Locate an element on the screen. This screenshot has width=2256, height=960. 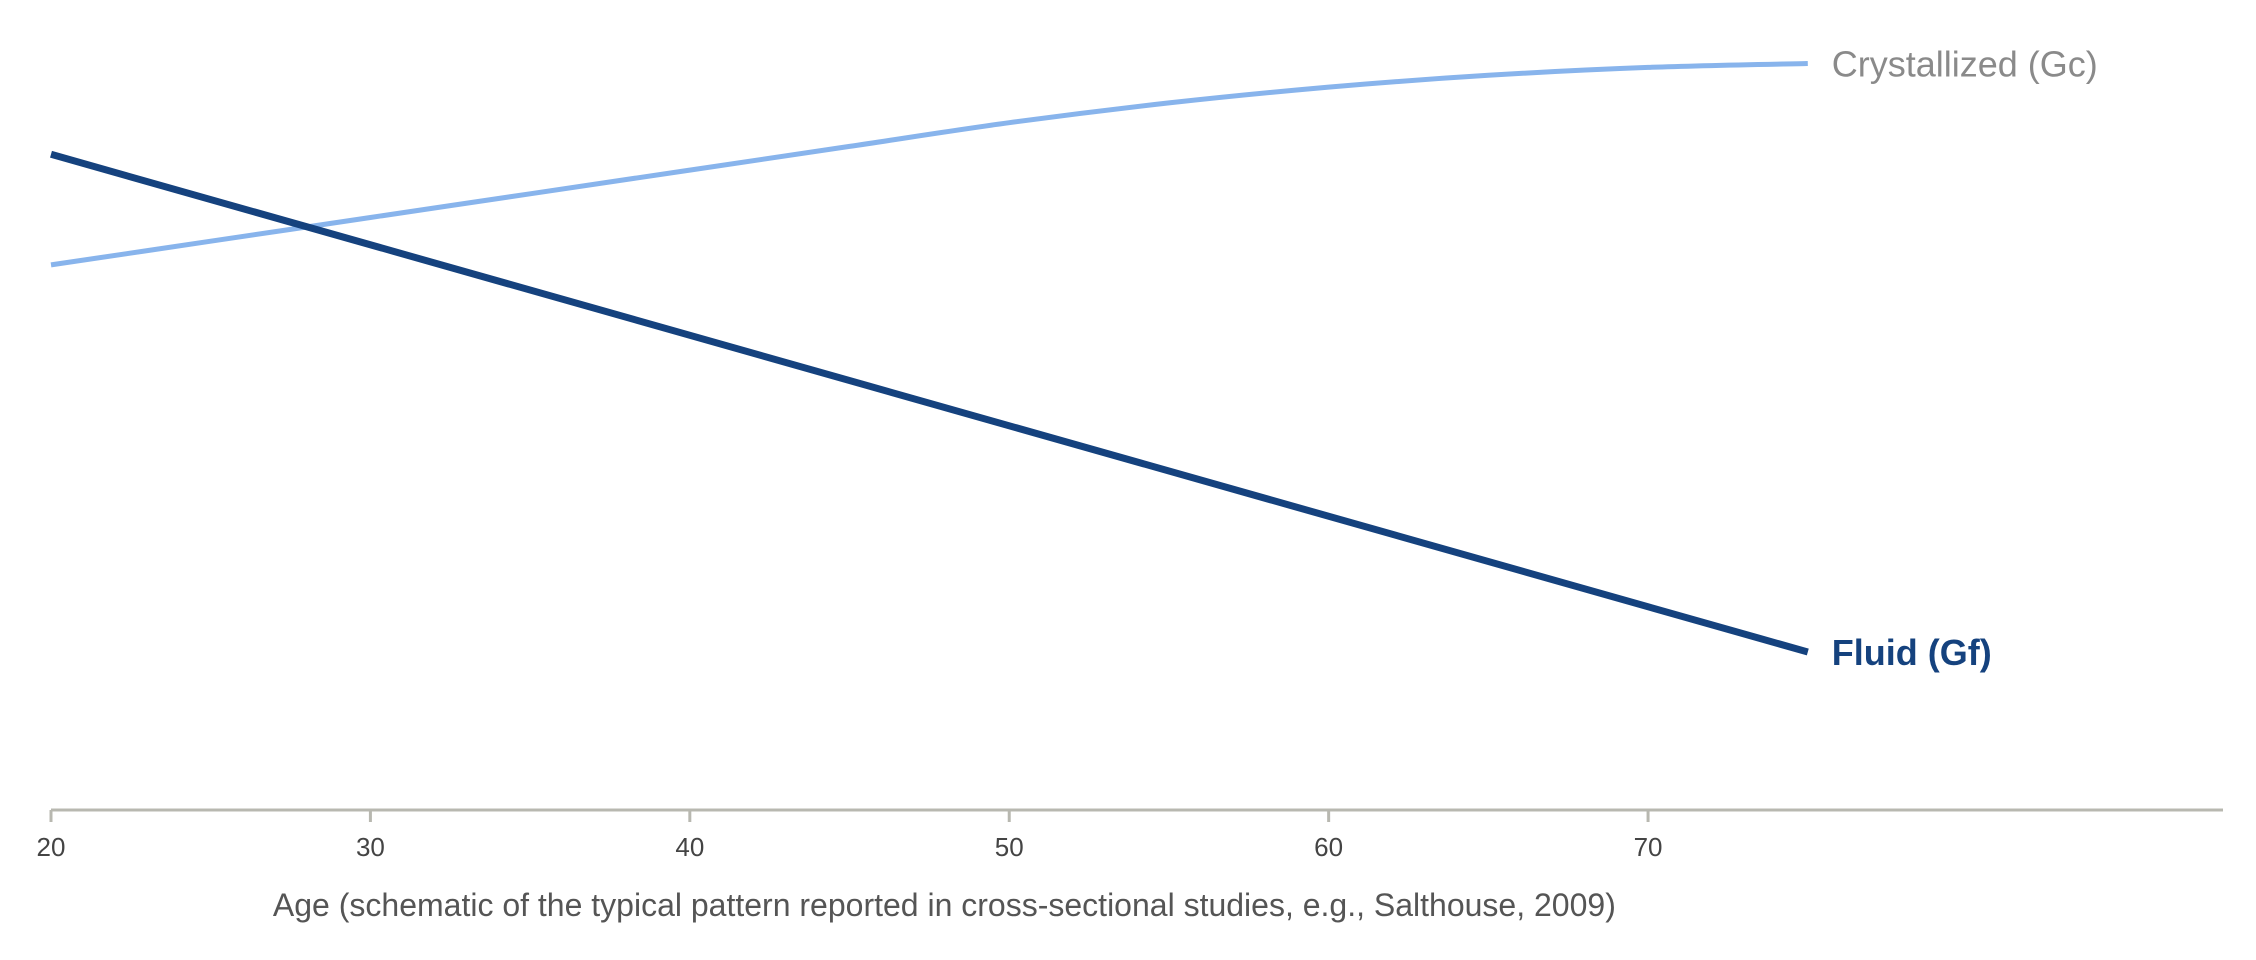
x-tick-label: 30 is located at coordinates (370, 847).